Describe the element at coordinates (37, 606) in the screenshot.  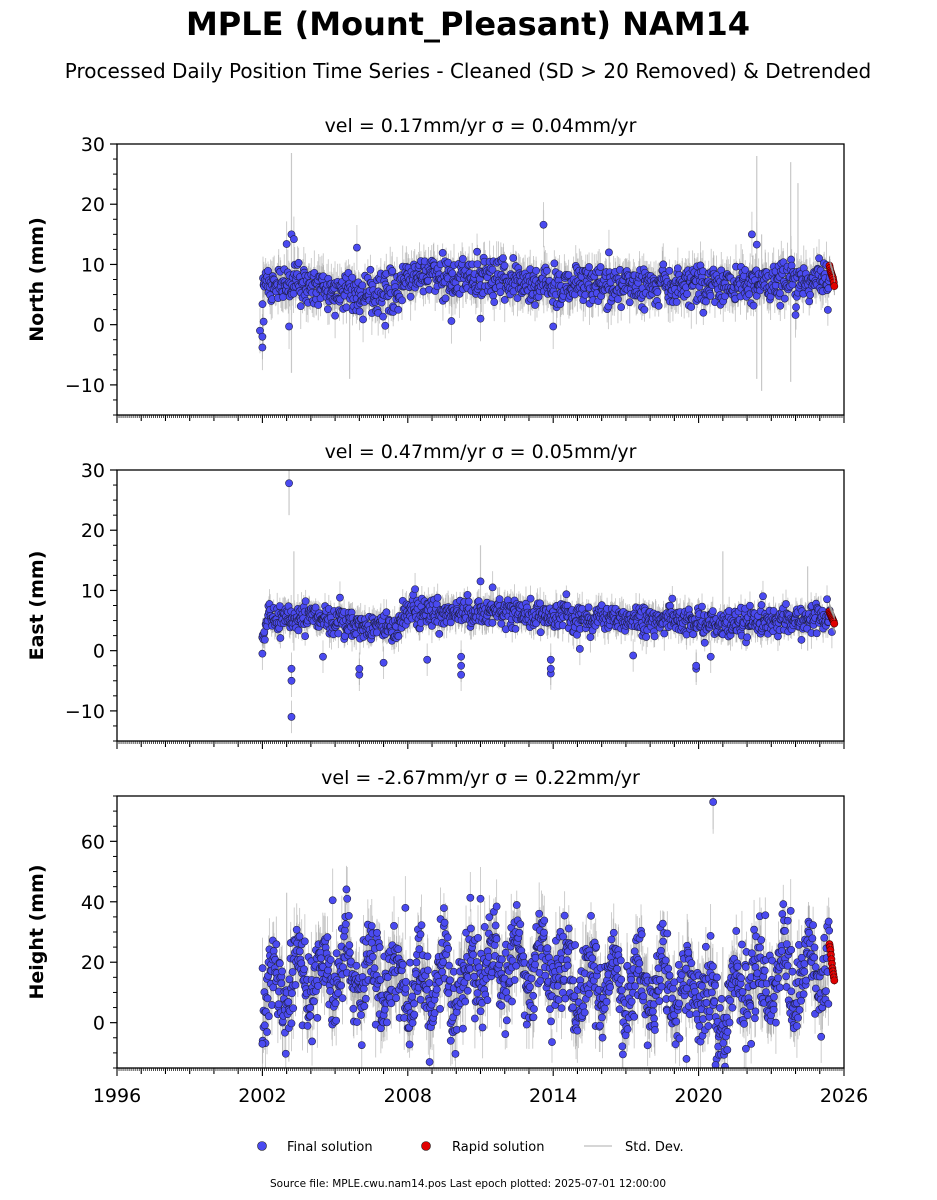
I see `east-ylabel: East (mm)` at that location.